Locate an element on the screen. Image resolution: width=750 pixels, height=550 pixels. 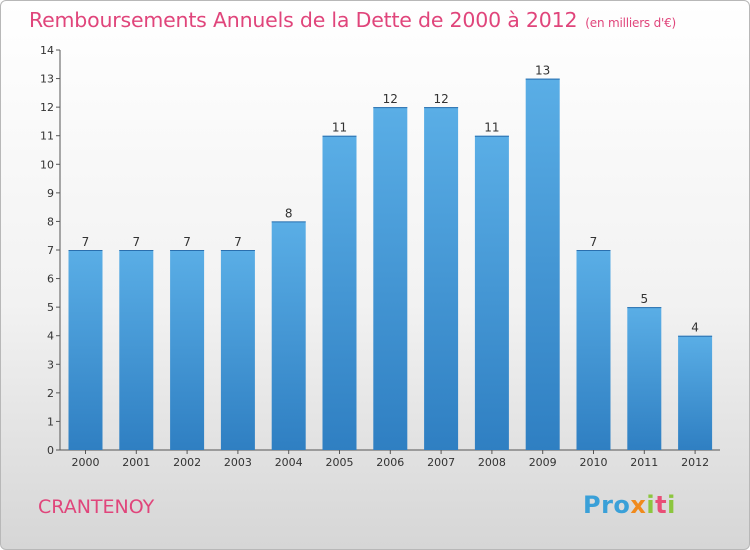
x-tick-label: 2008 is located at coordinates (492, 462).